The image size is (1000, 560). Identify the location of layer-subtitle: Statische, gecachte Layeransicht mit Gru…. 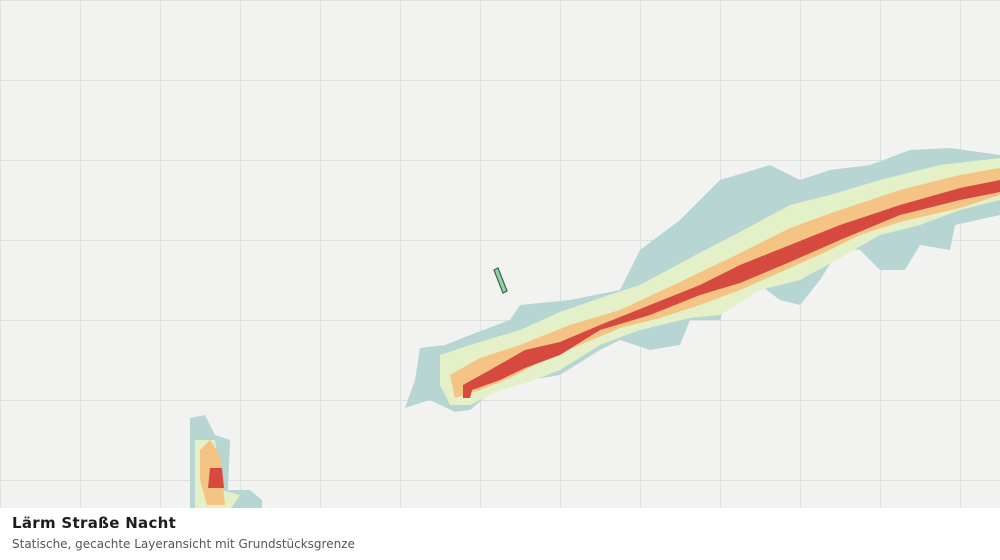
(183, 544).